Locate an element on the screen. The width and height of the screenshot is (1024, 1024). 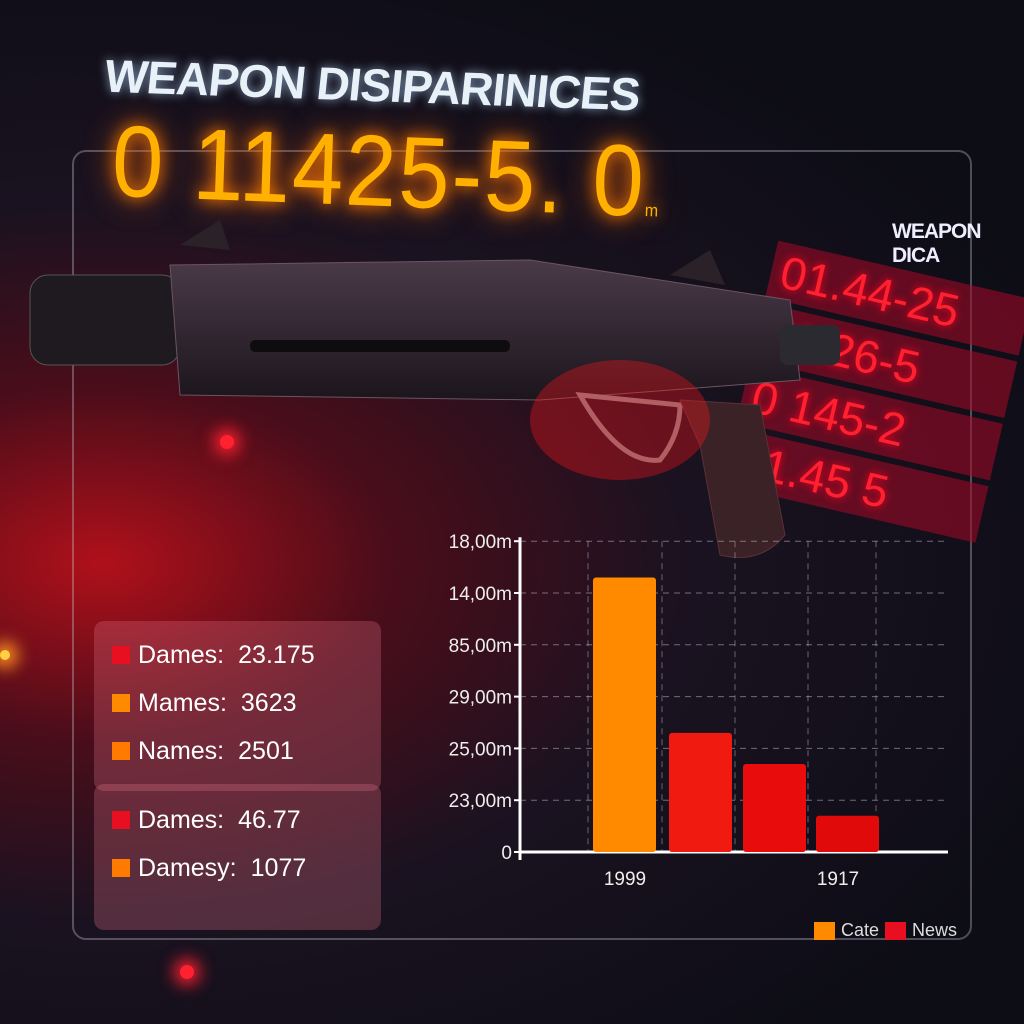
legend-swatch-cate is located at coordinates (824, 930).